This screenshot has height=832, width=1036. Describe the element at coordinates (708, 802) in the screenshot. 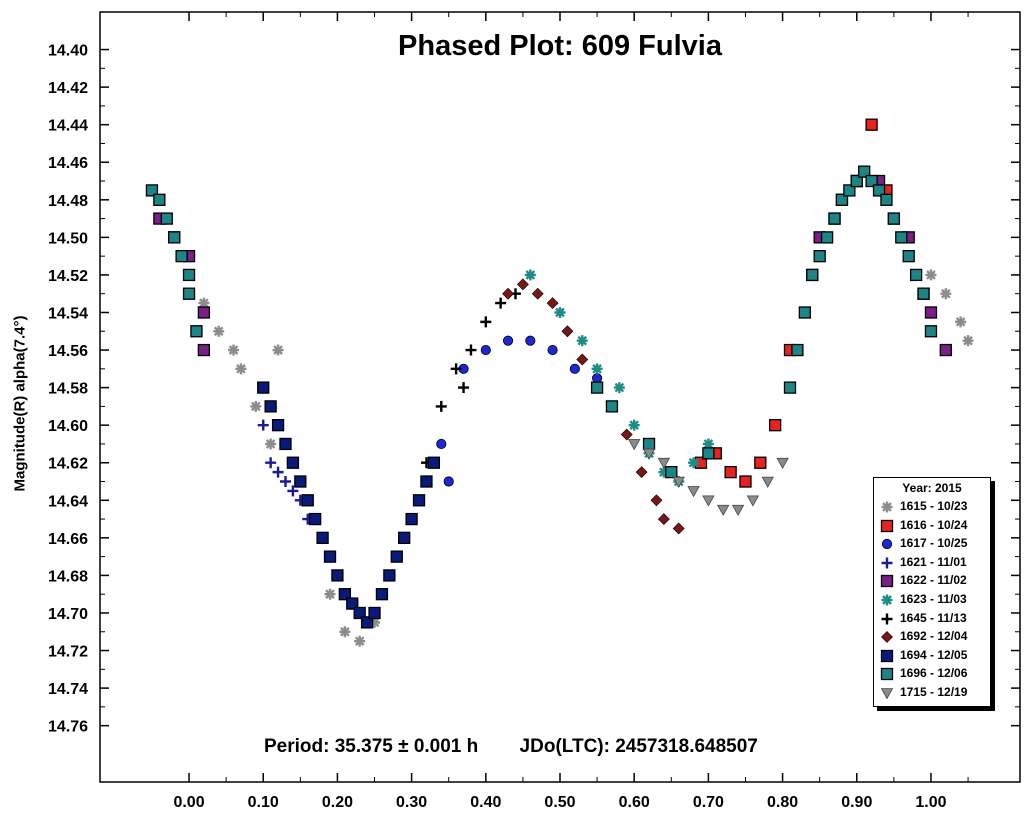

I see `x-tick-label: 0.70` at that location.